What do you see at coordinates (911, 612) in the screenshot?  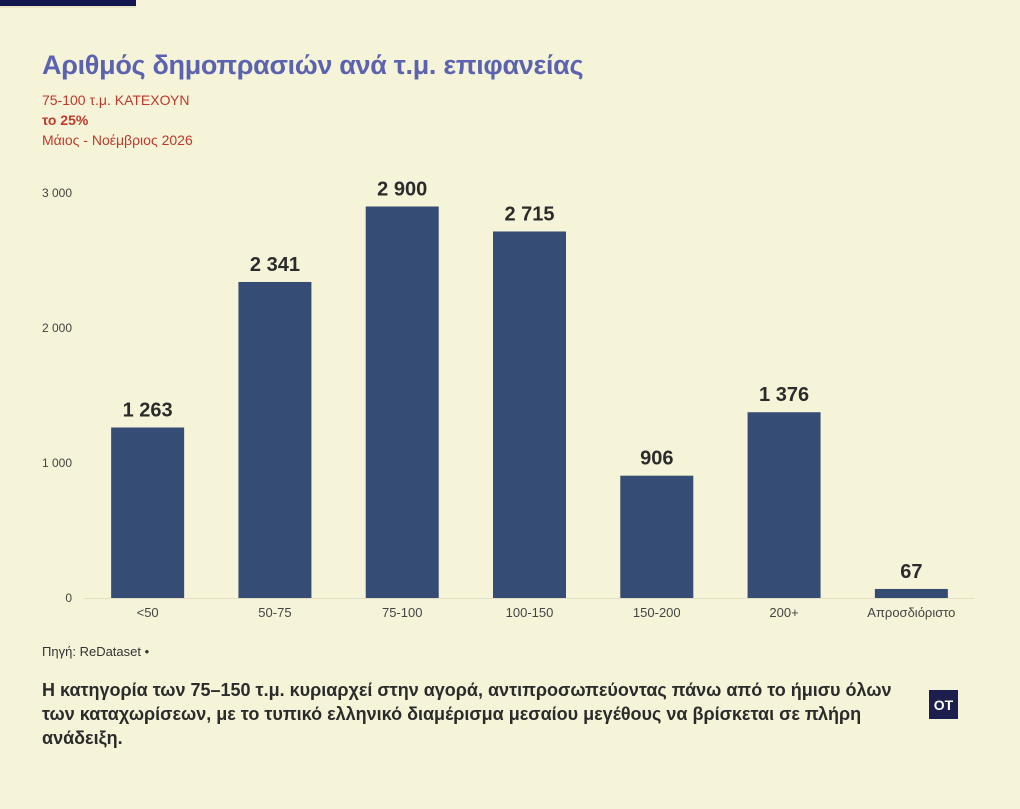 I see `x-tick-label: Απροσδιόριστο` at bounding box center [911, 612].